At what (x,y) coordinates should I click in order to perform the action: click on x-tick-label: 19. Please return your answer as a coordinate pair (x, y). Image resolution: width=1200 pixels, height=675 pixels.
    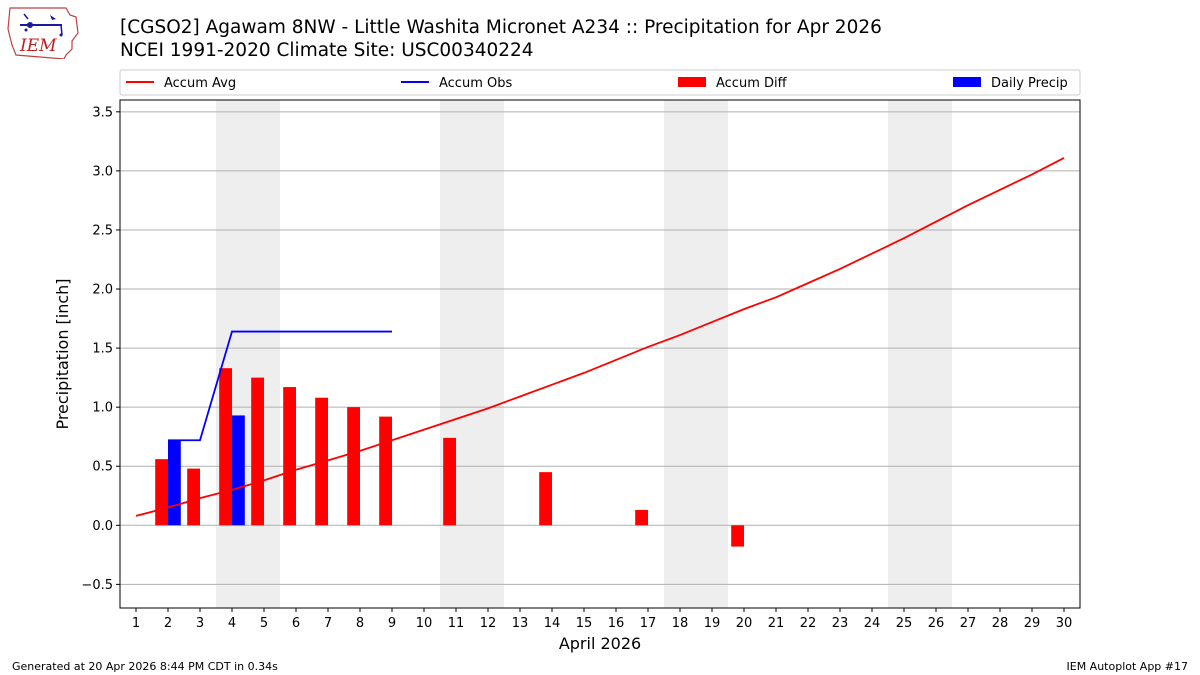
    Looking at the image, I should click on (712, 623).